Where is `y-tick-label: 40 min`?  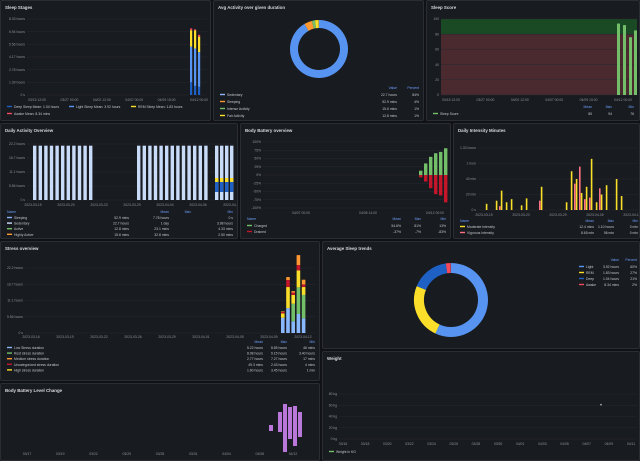 y-tick-label: 40 min is located at coordinates (471, 179).